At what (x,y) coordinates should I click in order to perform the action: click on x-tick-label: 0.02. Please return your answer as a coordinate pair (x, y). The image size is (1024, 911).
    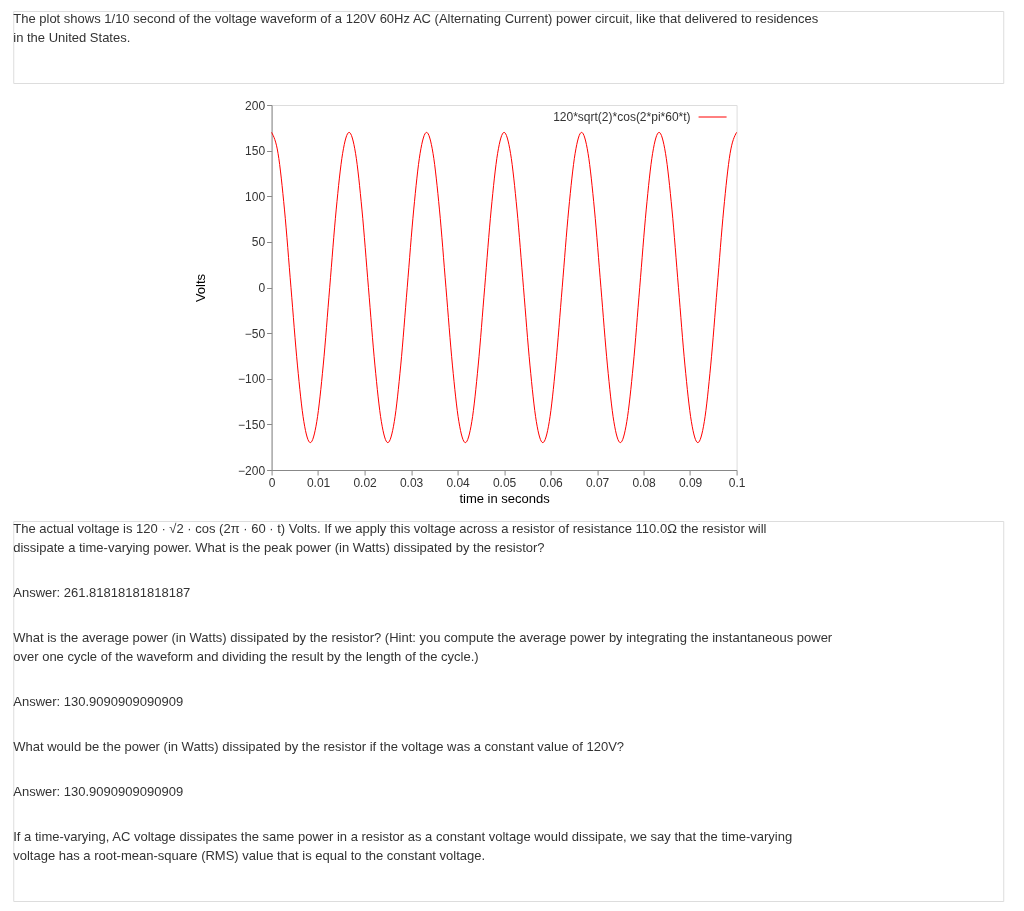
    Looking at the image, I should click on (365, 482).